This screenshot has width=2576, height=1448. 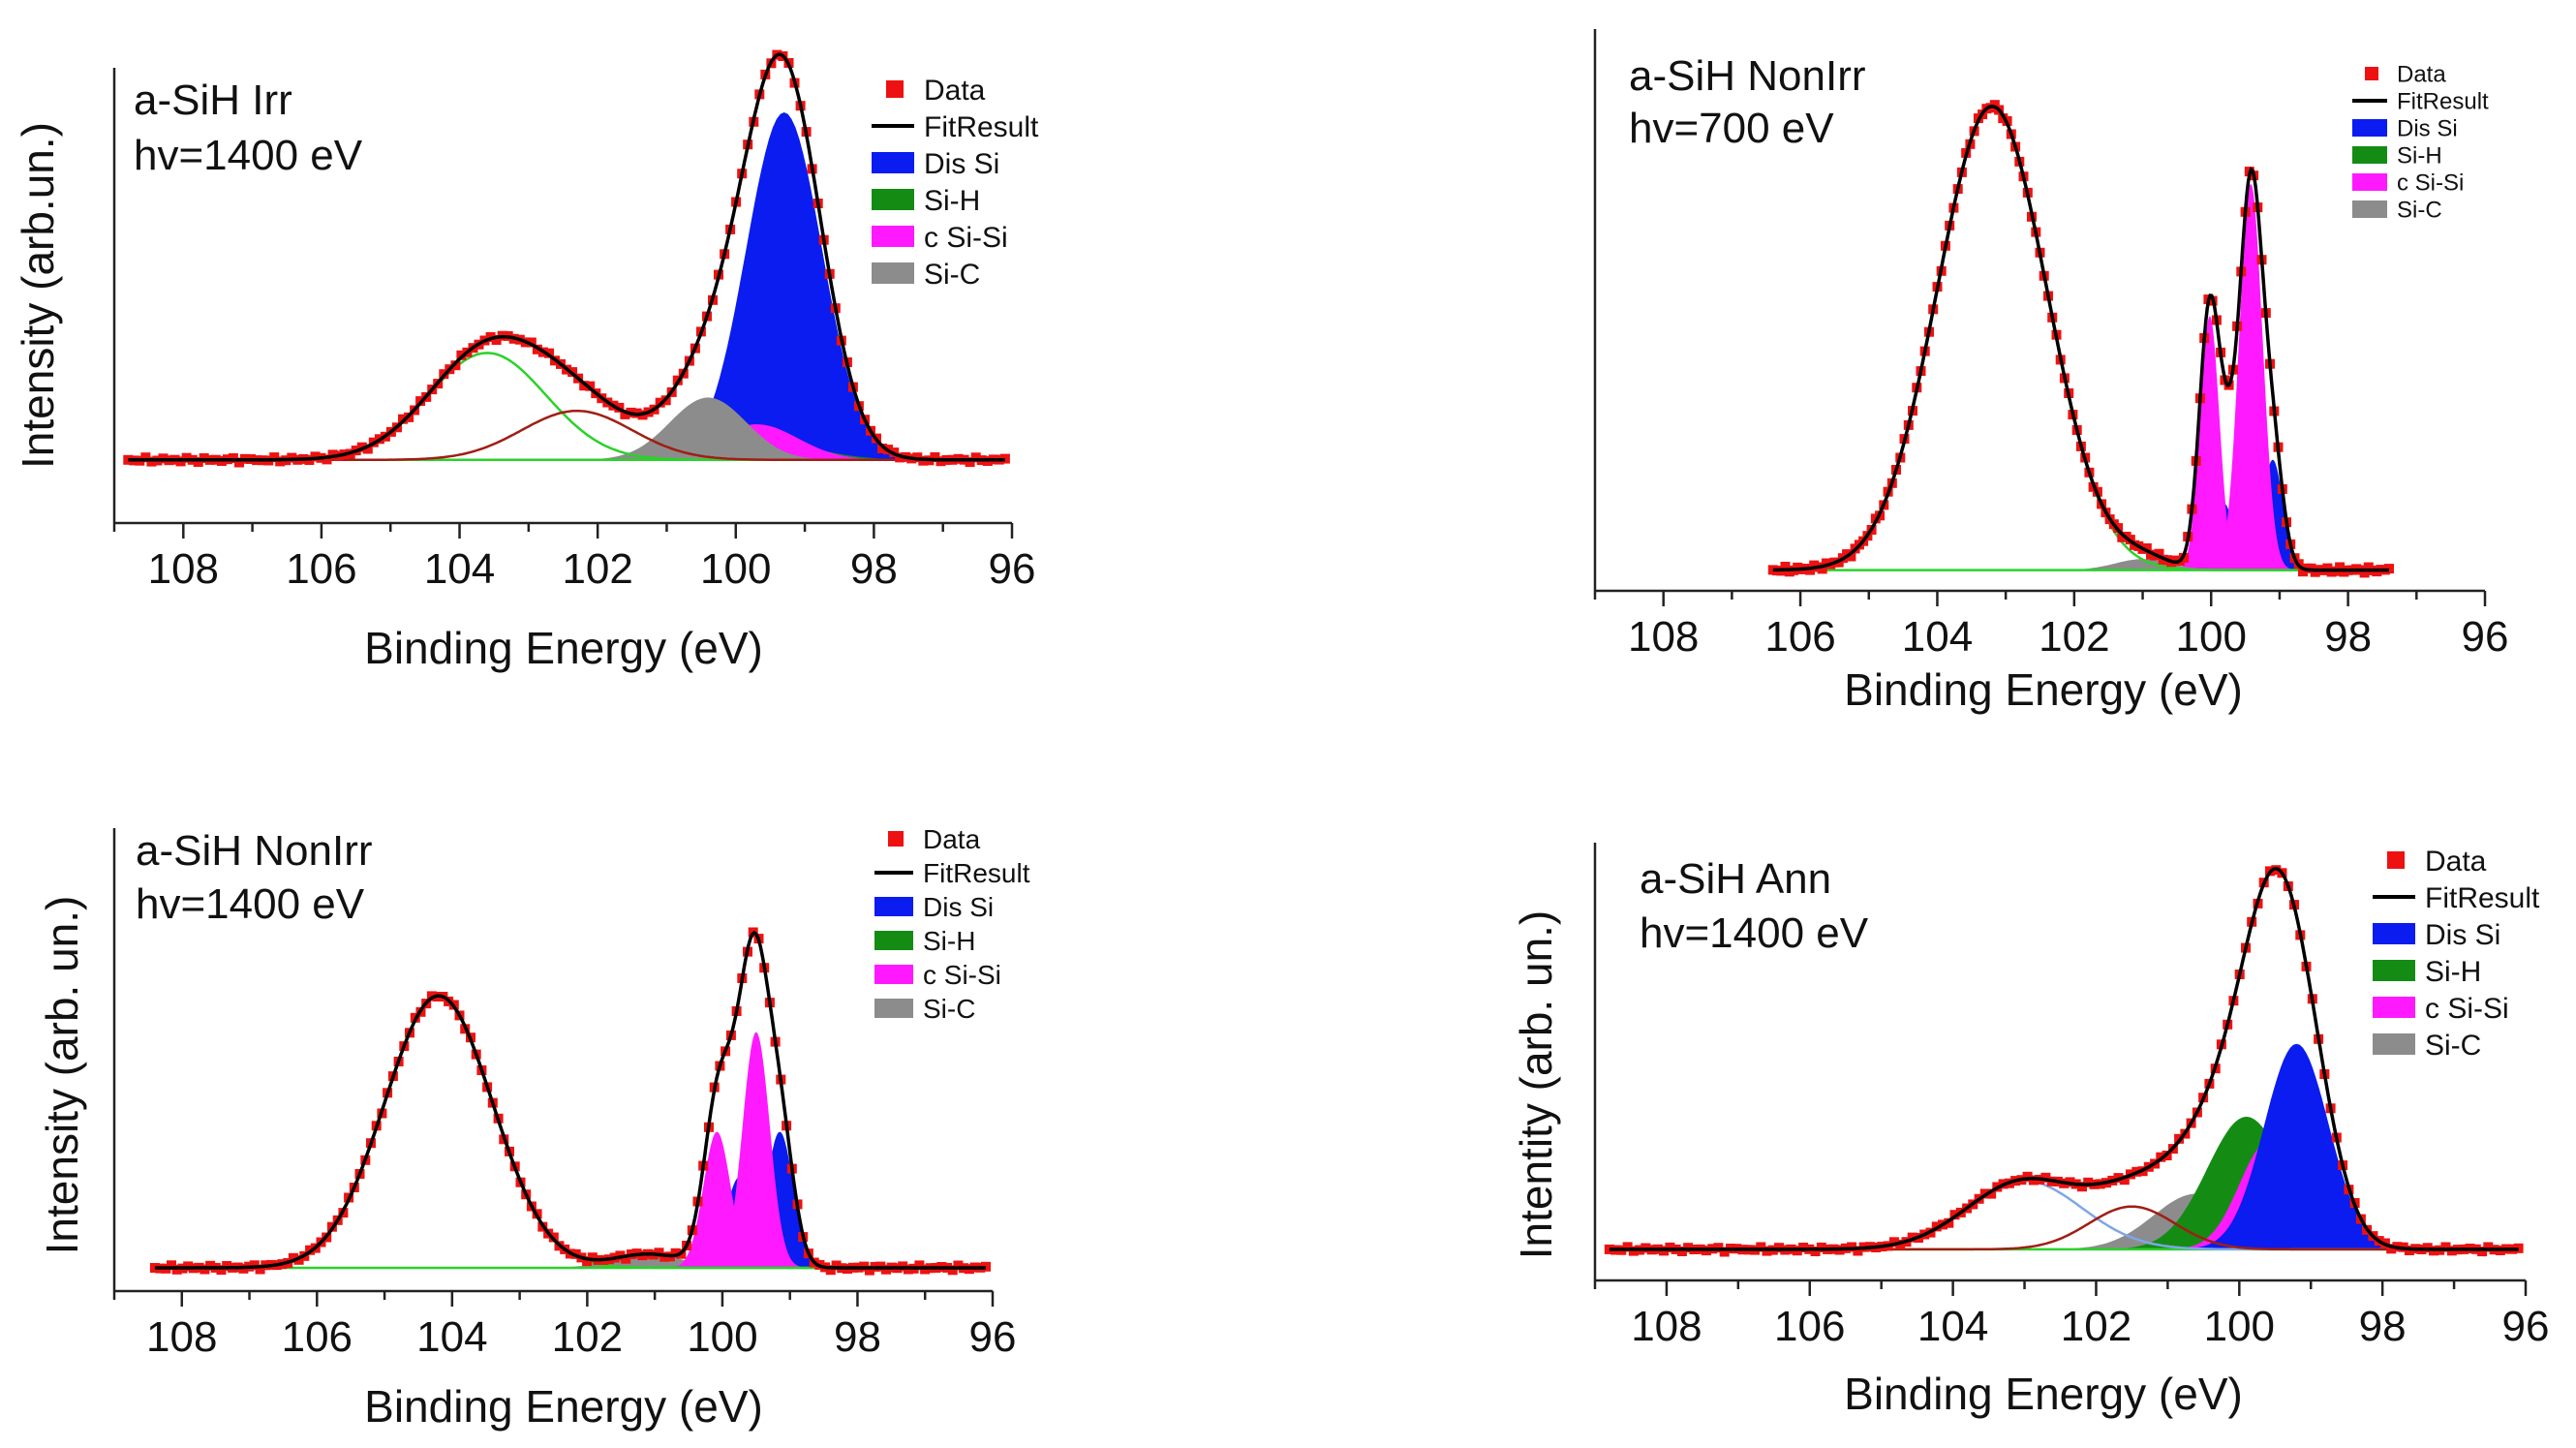 What do you see at coordinates (213, 100) in the screenshot?
I see `panel-title: a-SiH Irr` at bounding box center [213, 100].